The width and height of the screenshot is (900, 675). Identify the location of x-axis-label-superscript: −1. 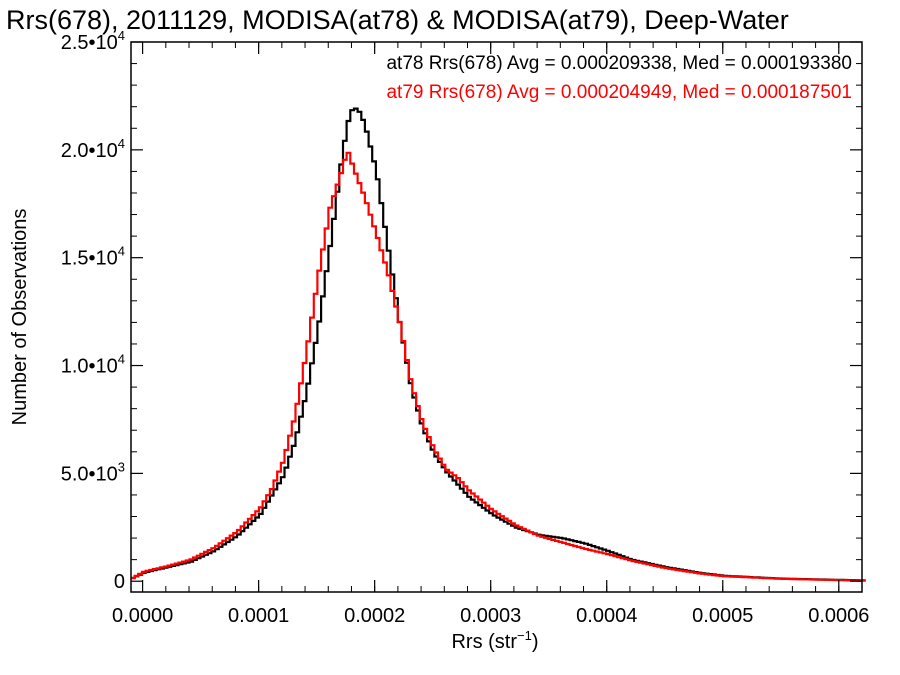
(524, 635).